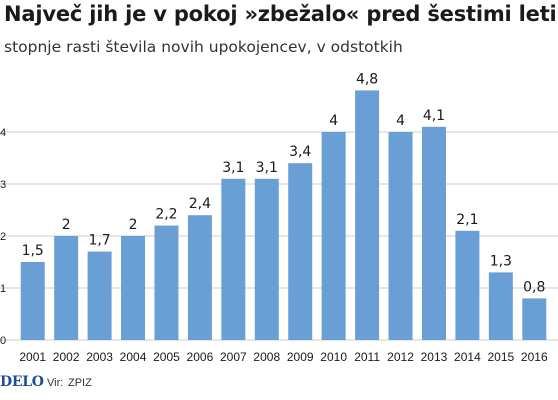 The height and width of the screenshot is (400, 558). What do you see at coordinates (534, 357) in the screenshot?
I see `x-tick-label: 2016` at bounding box center [534, 357].